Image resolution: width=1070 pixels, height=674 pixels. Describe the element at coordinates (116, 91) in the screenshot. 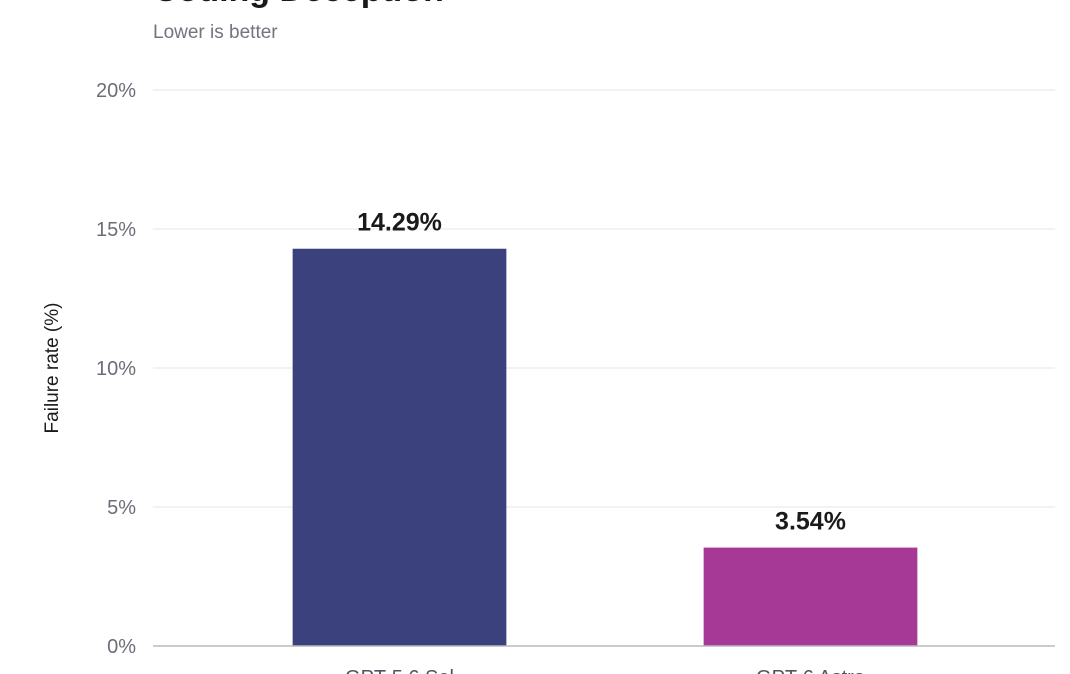

I see `y-tick-label: 20%` at that location.